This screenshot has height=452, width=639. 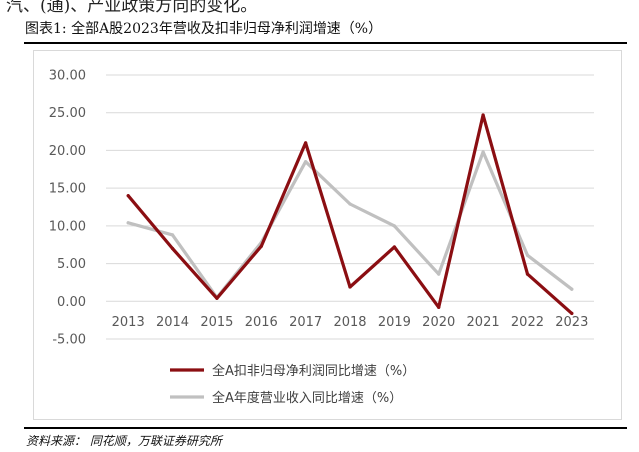 I want to click on y-tick-label: 0.00, so click(x=71, y=302).